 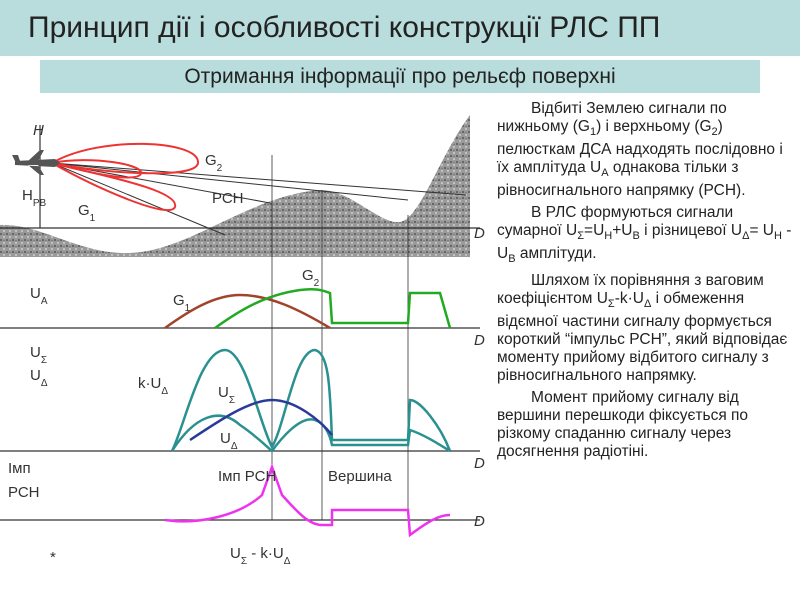 What do you see at coordinates (556, 254) in the screenshot?
I see `text-run: амплітуди.` at bounding box center [556, 254].